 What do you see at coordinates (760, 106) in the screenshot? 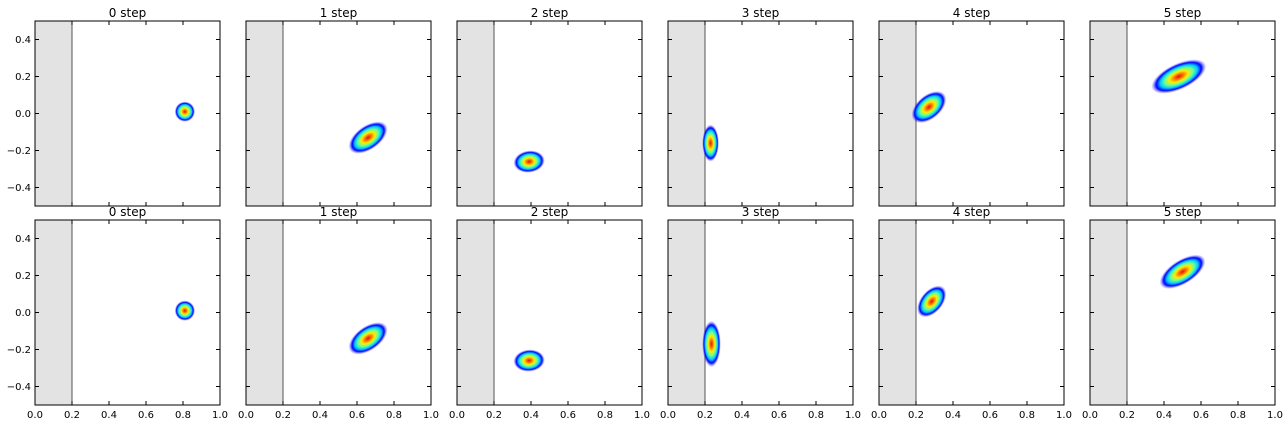
I see `subplot-1-4: 3 step` at bounding box center [760, 106].